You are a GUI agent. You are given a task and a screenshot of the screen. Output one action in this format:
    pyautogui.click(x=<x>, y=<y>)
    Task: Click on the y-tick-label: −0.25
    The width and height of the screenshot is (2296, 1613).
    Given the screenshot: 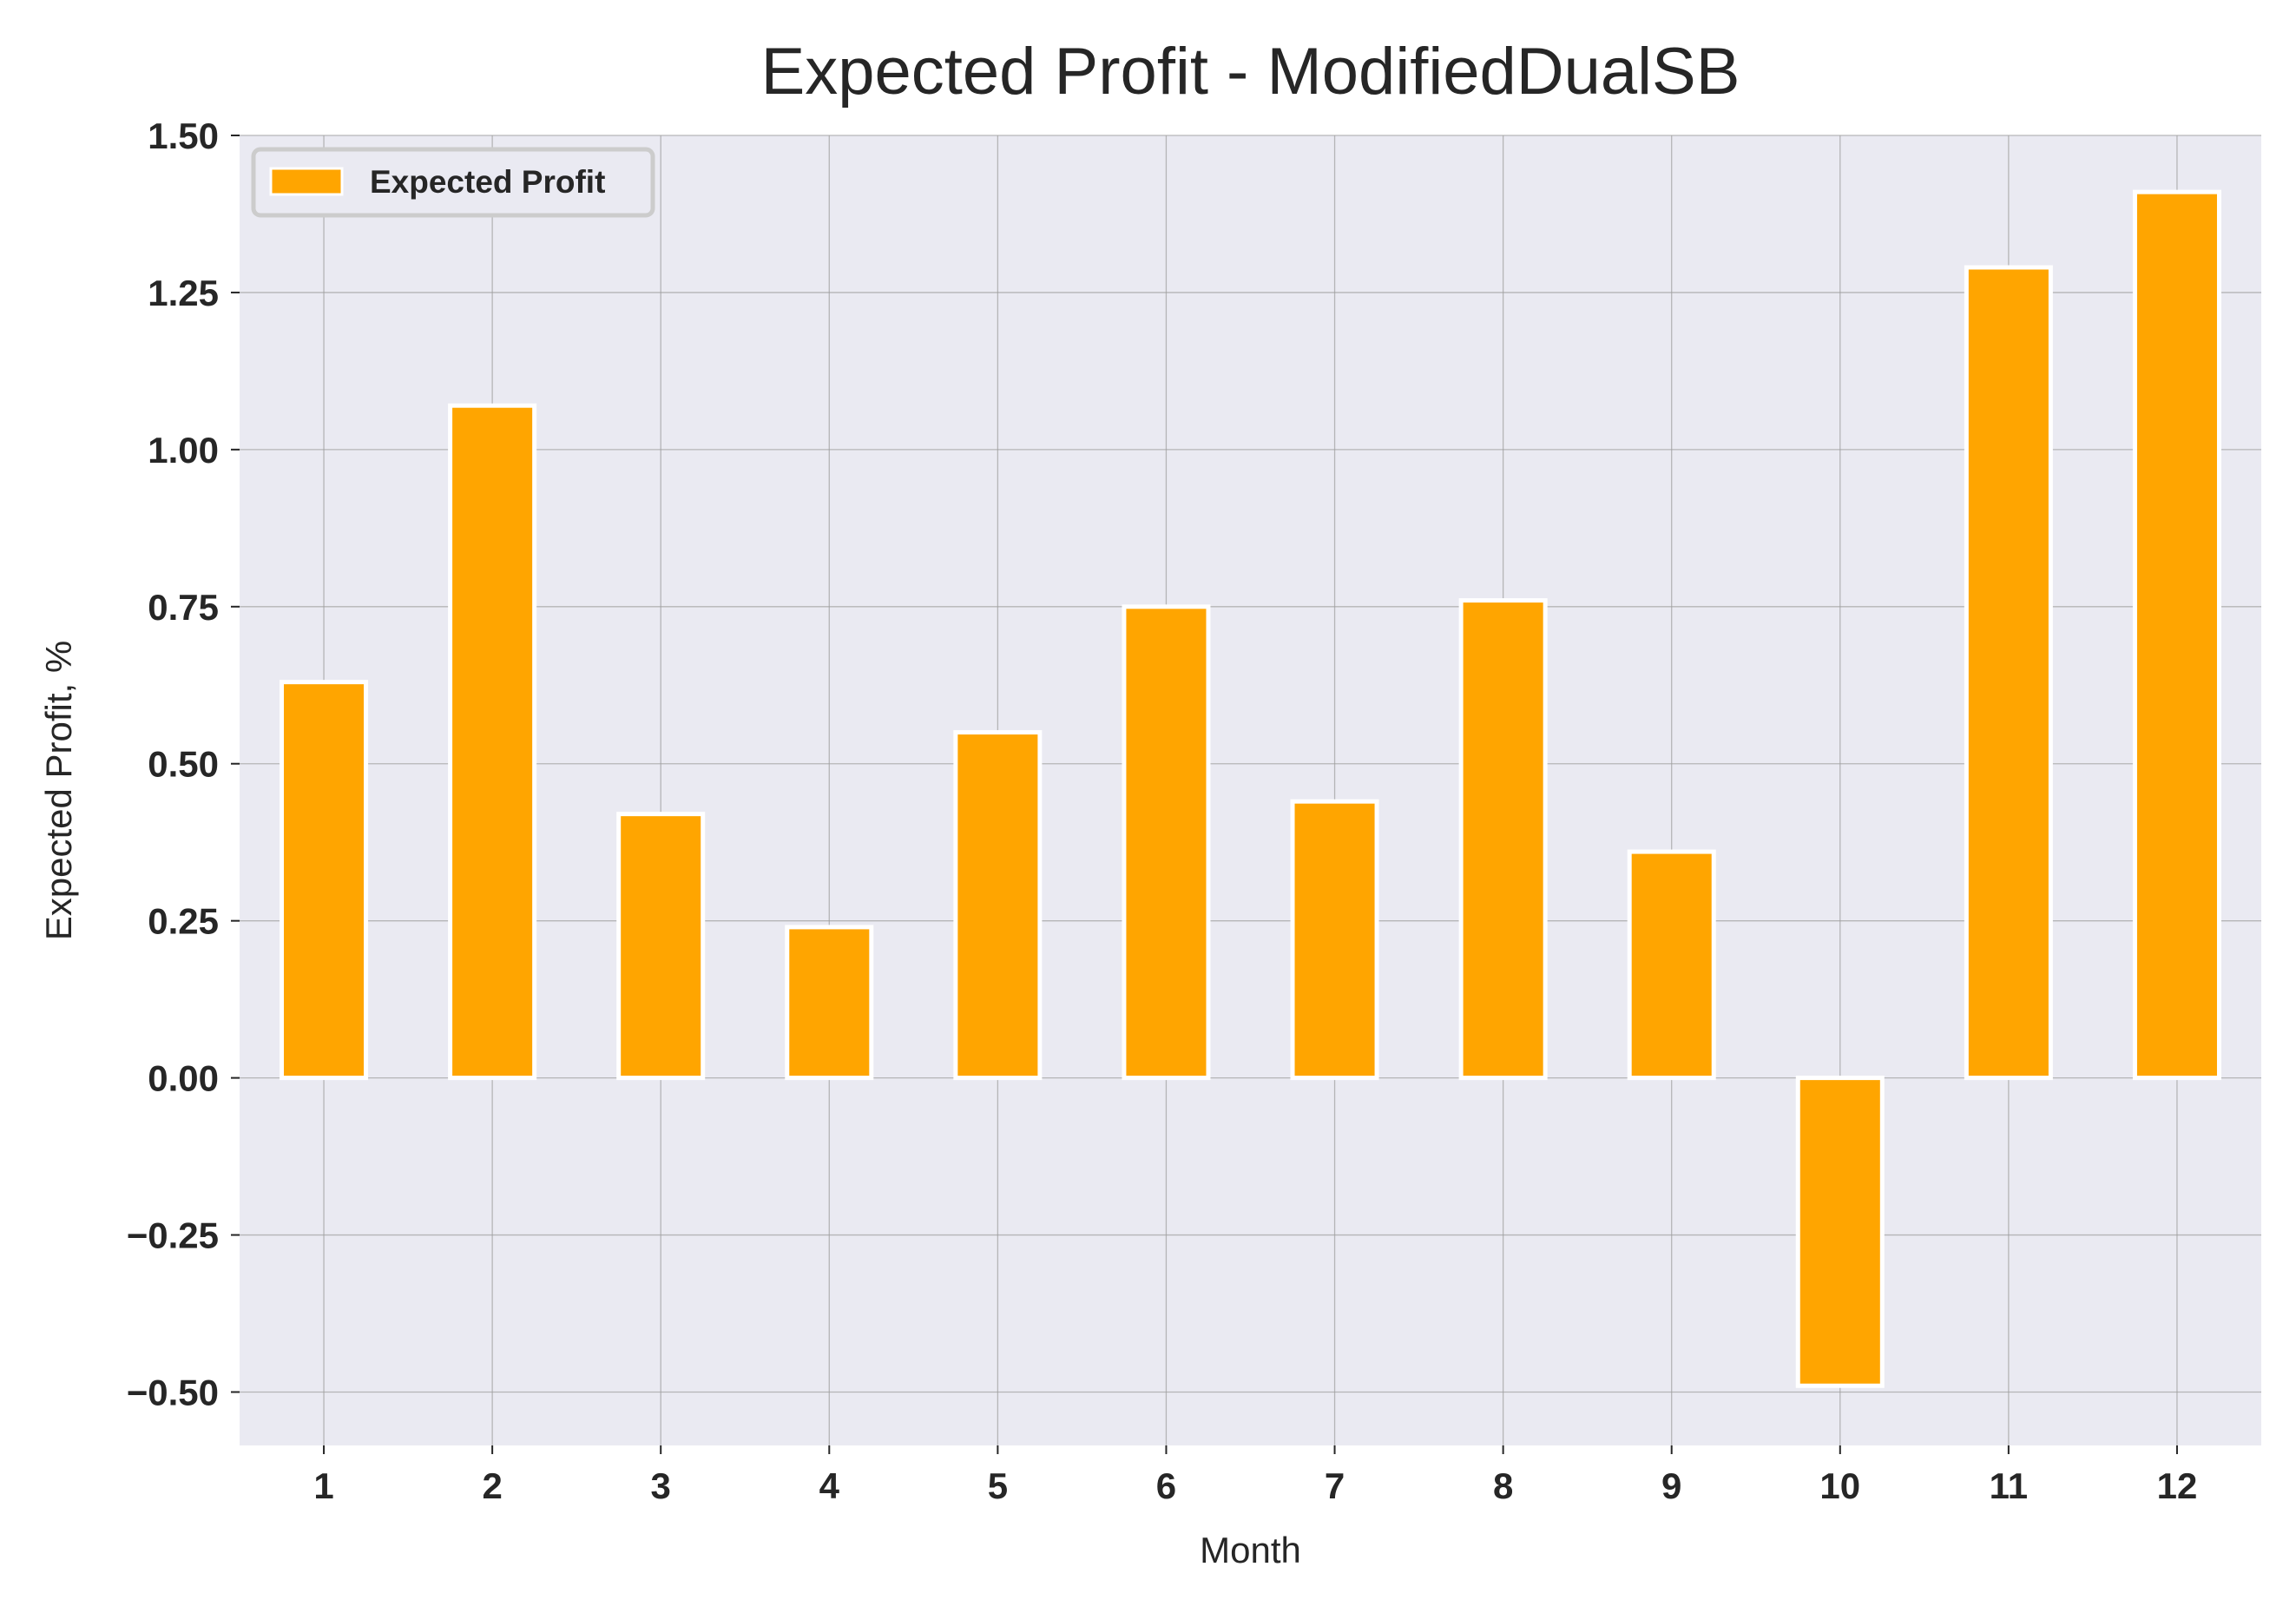 What is the action you would take?
    pyautogui.click(x=173, y=1235)
    